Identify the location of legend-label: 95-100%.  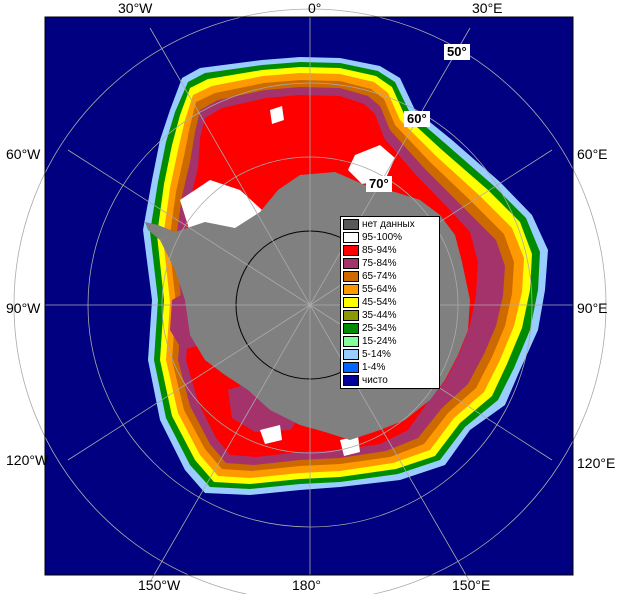
(382, 237).